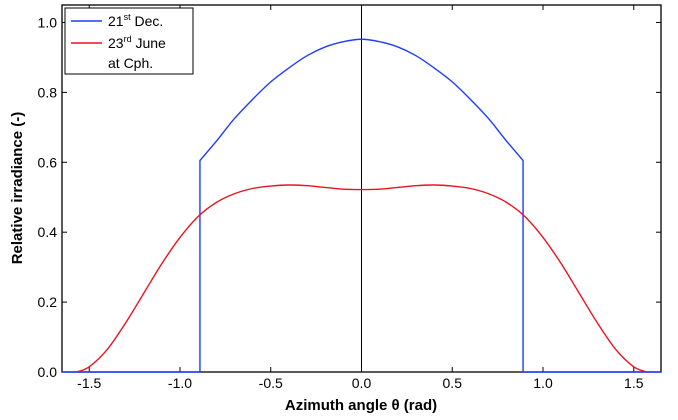 The width and height of the screenshot is (678, 420). I want to click on y-tick-label: 0.4, so click(48, 232).